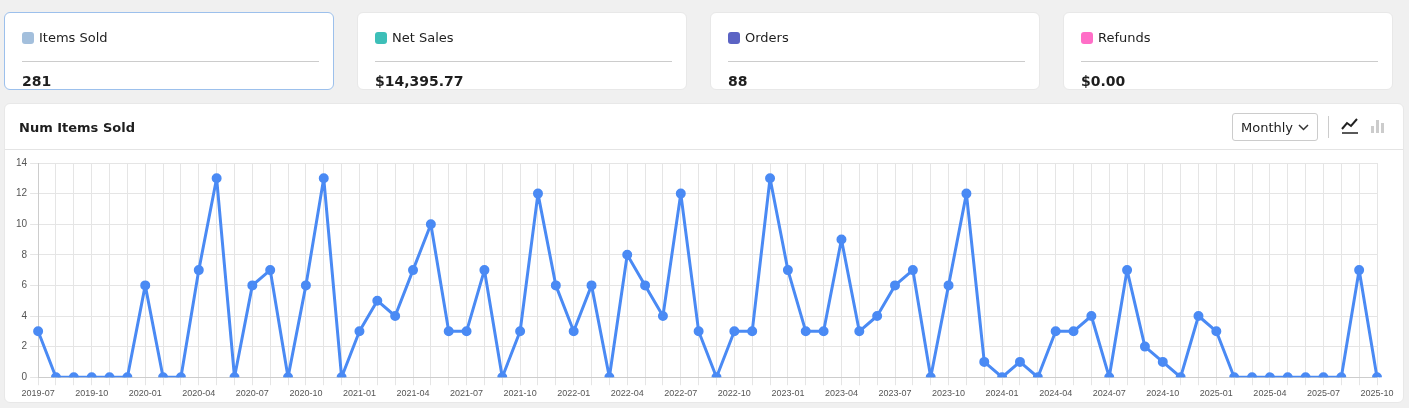 The image size is (1409, 408). What do you see at coordinates (1163, 393) in the screenshot?
I see `x-tick-label: 2024-10` at bounding box center [1163, 393].